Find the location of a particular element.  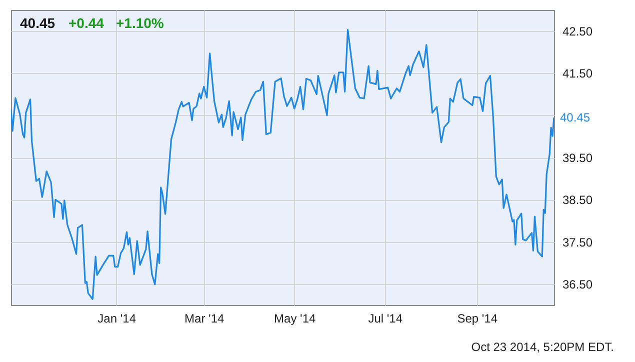

annotation: 40.45 is located at coordinates (575, 117).